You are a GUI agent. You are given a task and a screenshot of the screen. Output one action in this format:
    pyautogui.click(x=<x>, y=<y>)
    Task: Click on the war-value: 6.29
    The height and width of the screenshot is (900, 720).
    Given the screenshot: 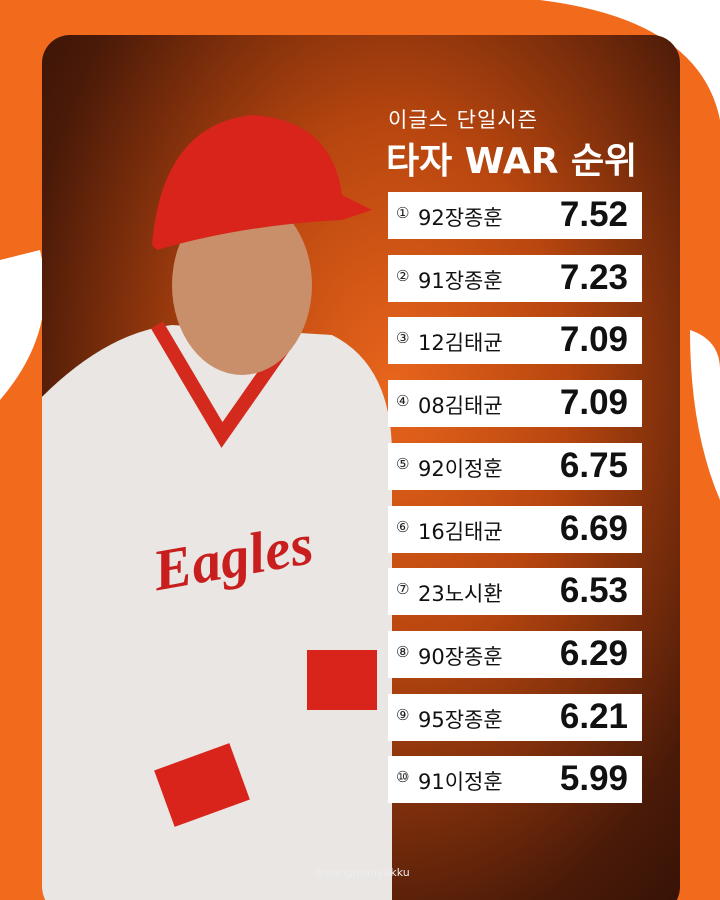 What is the action you would take?
    pyautogui.click(x=593, y=653)
    